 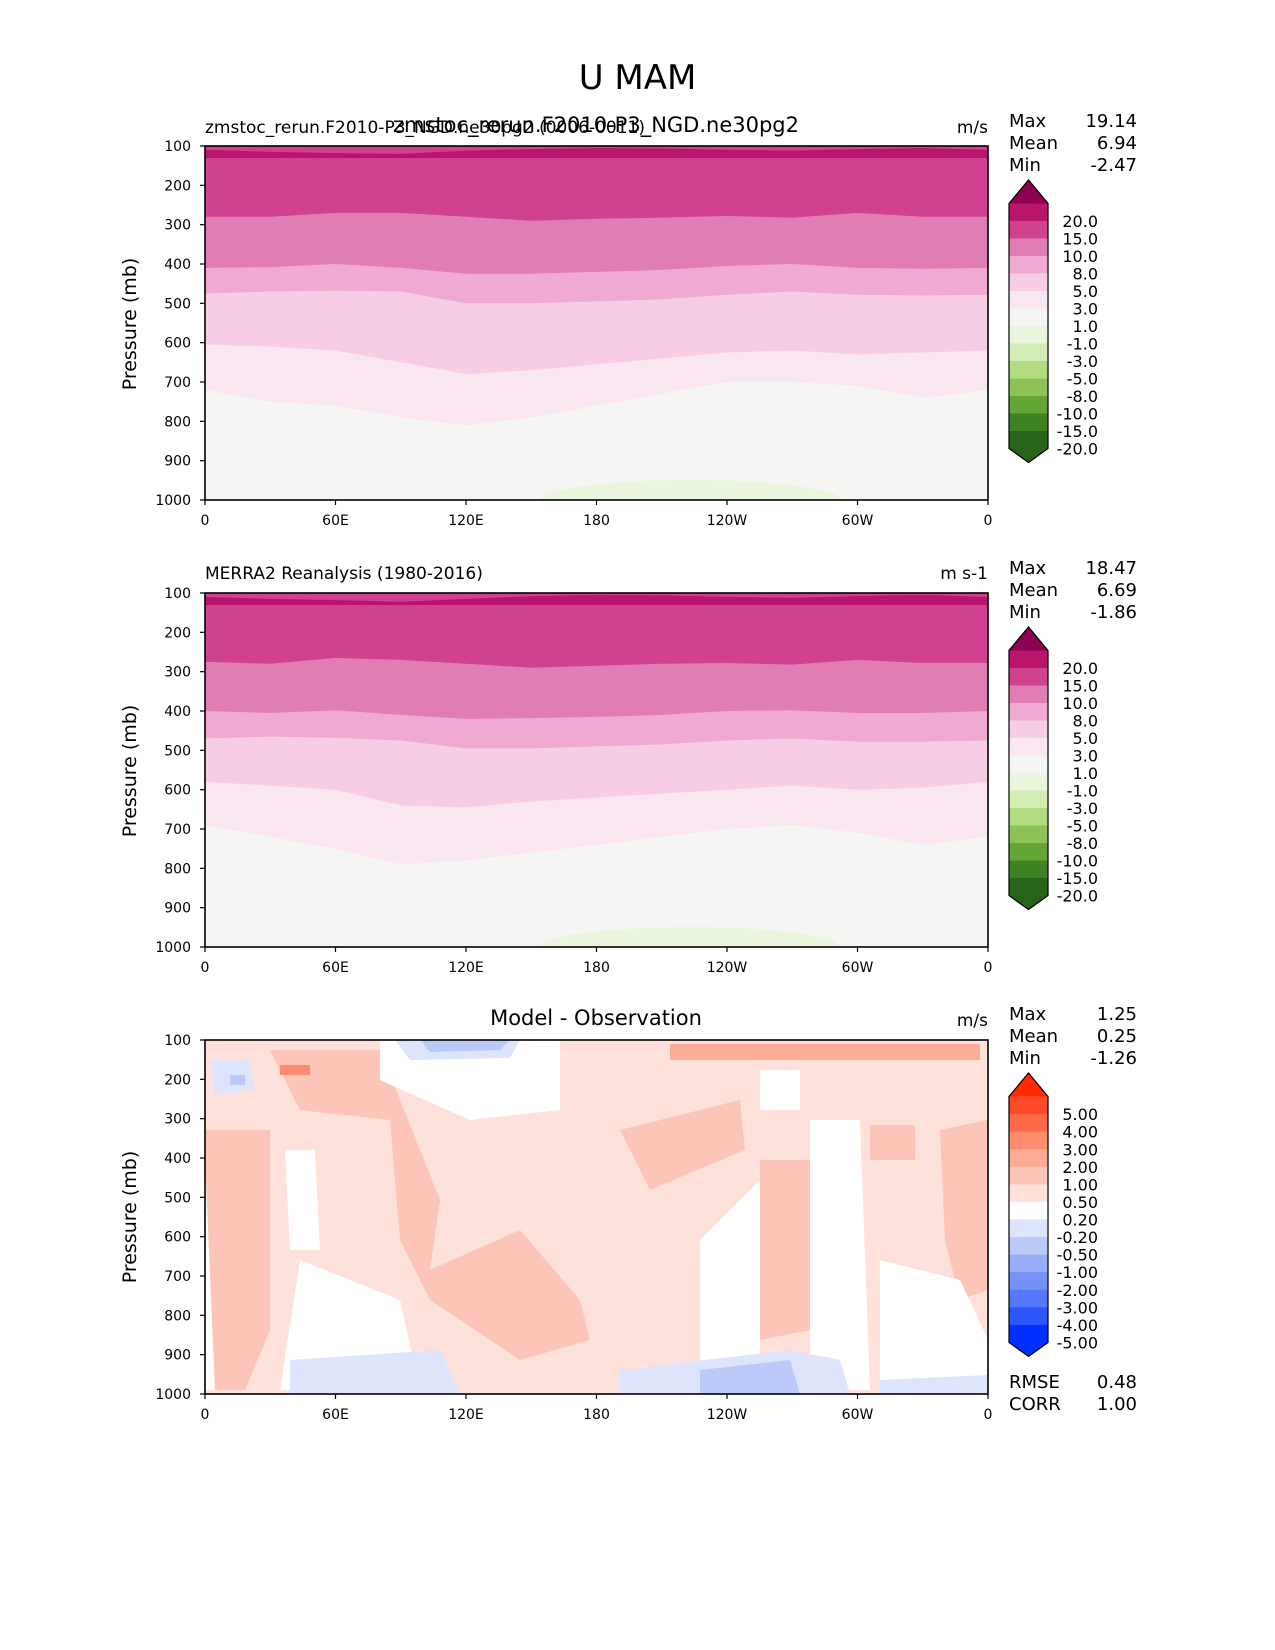 I want to click on x-tick-label: 180, so click(x=596, y=1415).